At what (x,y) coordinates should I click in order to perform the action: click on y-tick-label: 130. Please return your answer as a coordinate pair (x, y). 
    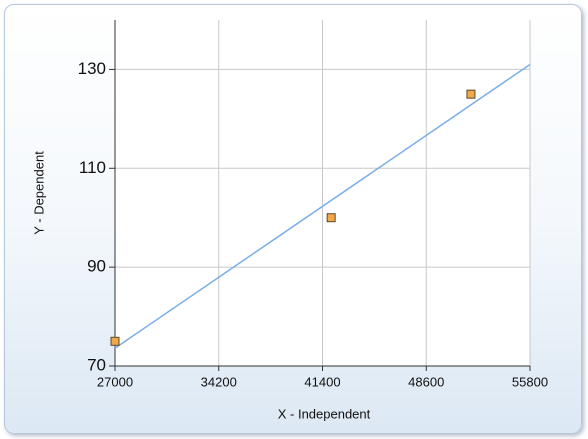
    Looking at the image, I should click on (92, 68).